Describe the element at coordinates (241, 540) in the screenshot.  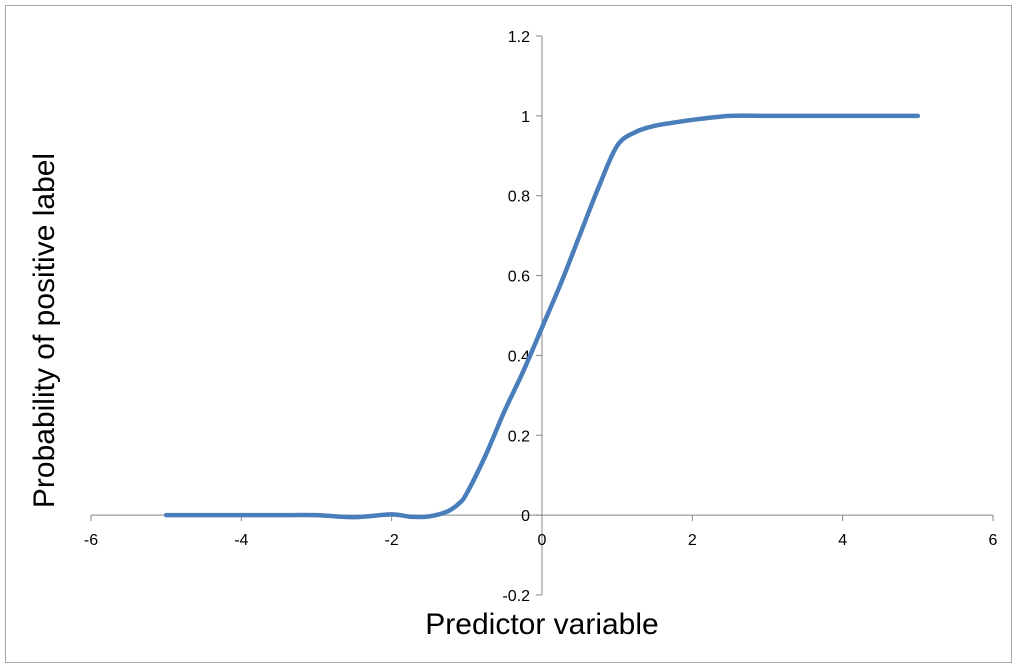
I see `x-tick-label: -4` at that location.